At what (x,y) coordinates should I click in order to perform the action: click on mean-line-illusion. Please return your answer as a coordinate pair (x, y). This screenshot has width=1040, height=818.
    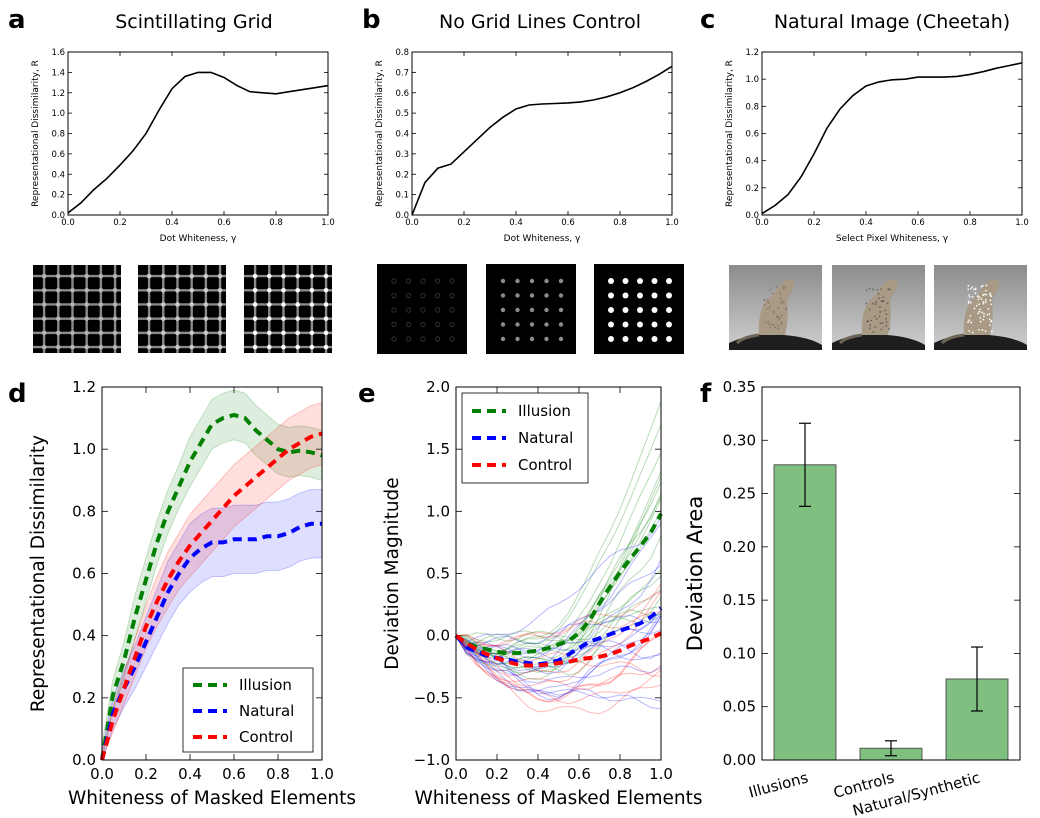
    Looking at the image, I should click on (558, 584).